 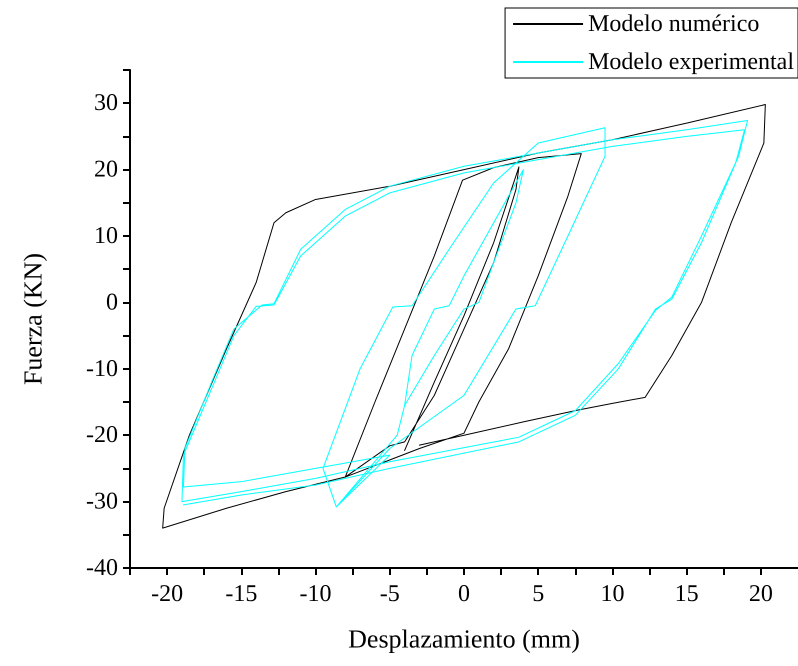 What do you see at coordinates (106, 169) in the screenshot?
I see `y-tick-label: 20` at bounding box center [106, 169].